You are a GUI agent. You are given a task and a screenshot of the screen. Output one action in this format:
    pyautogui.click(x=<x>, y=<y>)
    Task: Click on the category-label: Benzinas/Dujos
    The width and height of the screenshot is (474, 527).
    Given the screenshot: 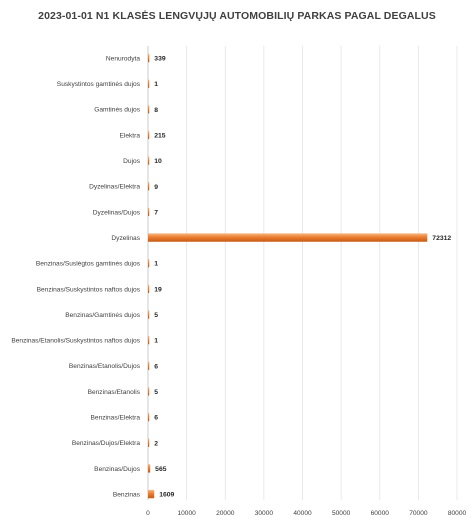 What is the action you would take?
    pyautogui.click(x=117, y=469)
    